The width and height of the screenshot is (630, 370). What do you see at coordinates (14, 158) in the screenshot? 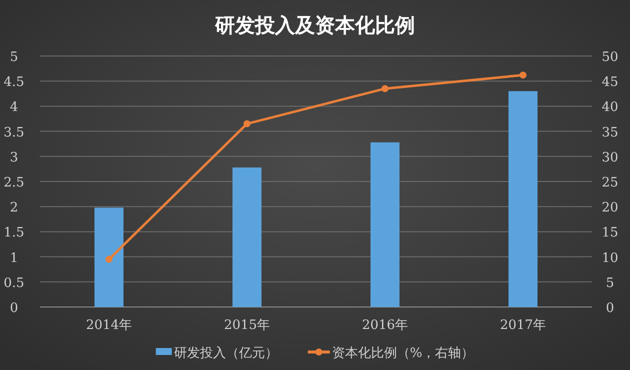
I see `y-tick-label: 3` at bounding box center [14, 158].